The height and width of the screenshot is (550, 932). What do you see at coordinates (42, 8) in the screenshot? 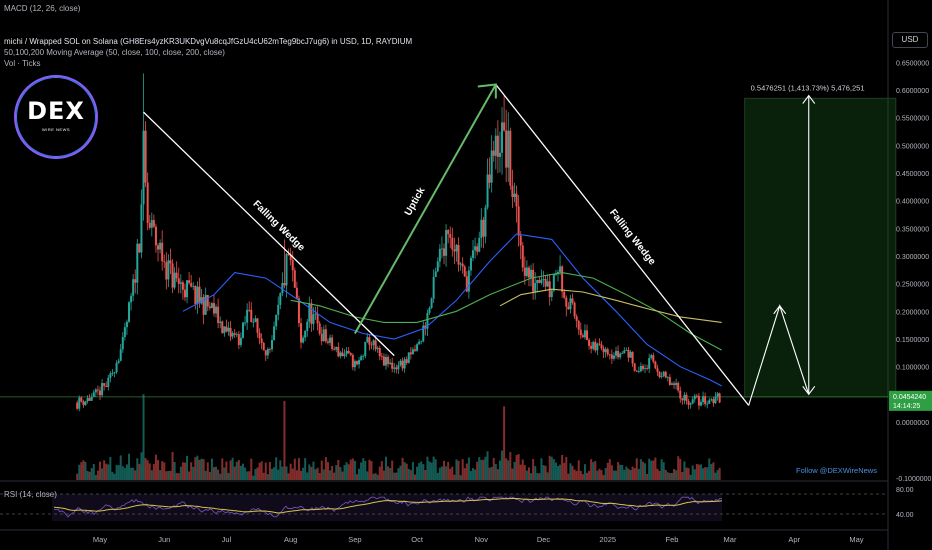
I see `macd-legend: MACD (12, 26, close)` at bounding box center [42, 8].